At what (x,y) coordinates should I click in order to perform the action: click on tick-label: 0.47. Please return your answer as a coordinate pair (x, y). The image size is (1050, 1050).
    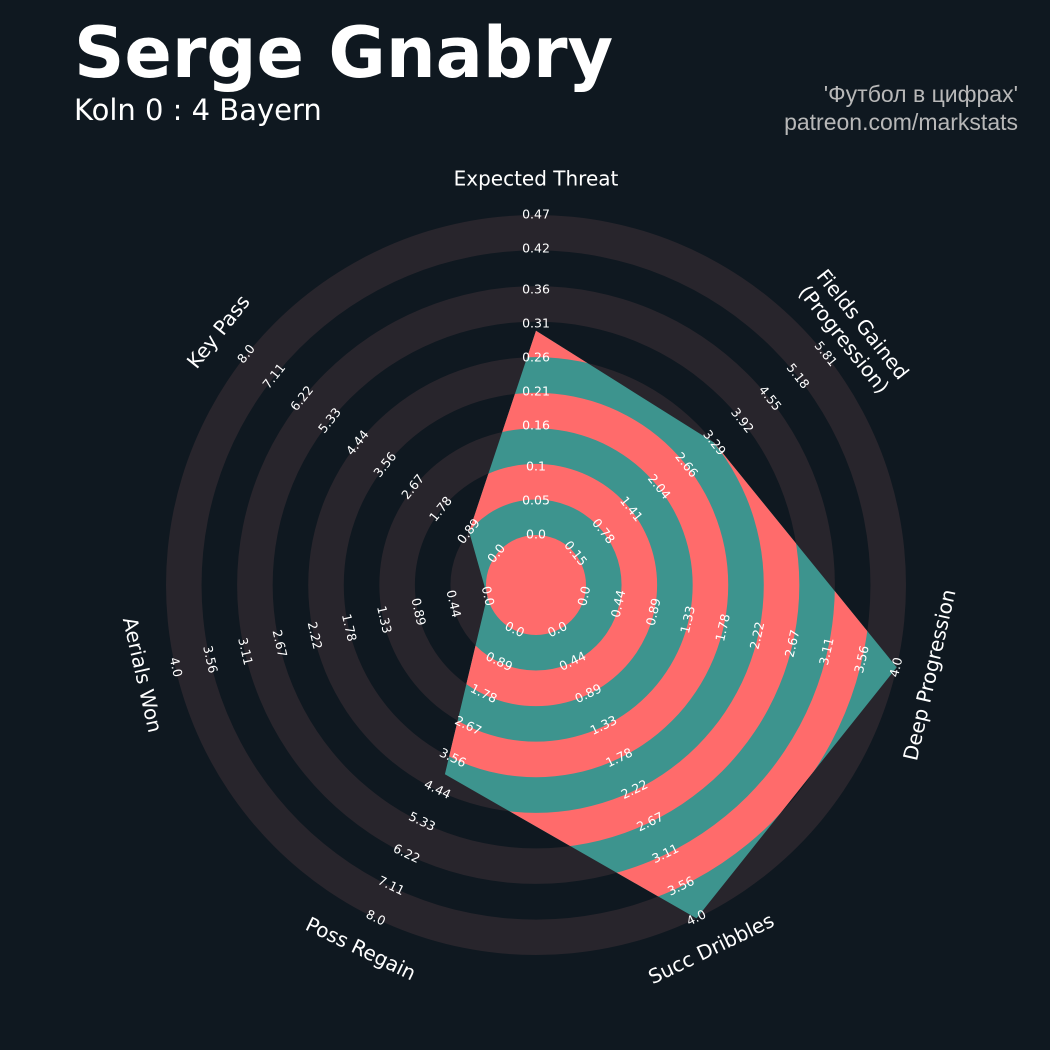
    Looking at the image, I should click on (536, 214).